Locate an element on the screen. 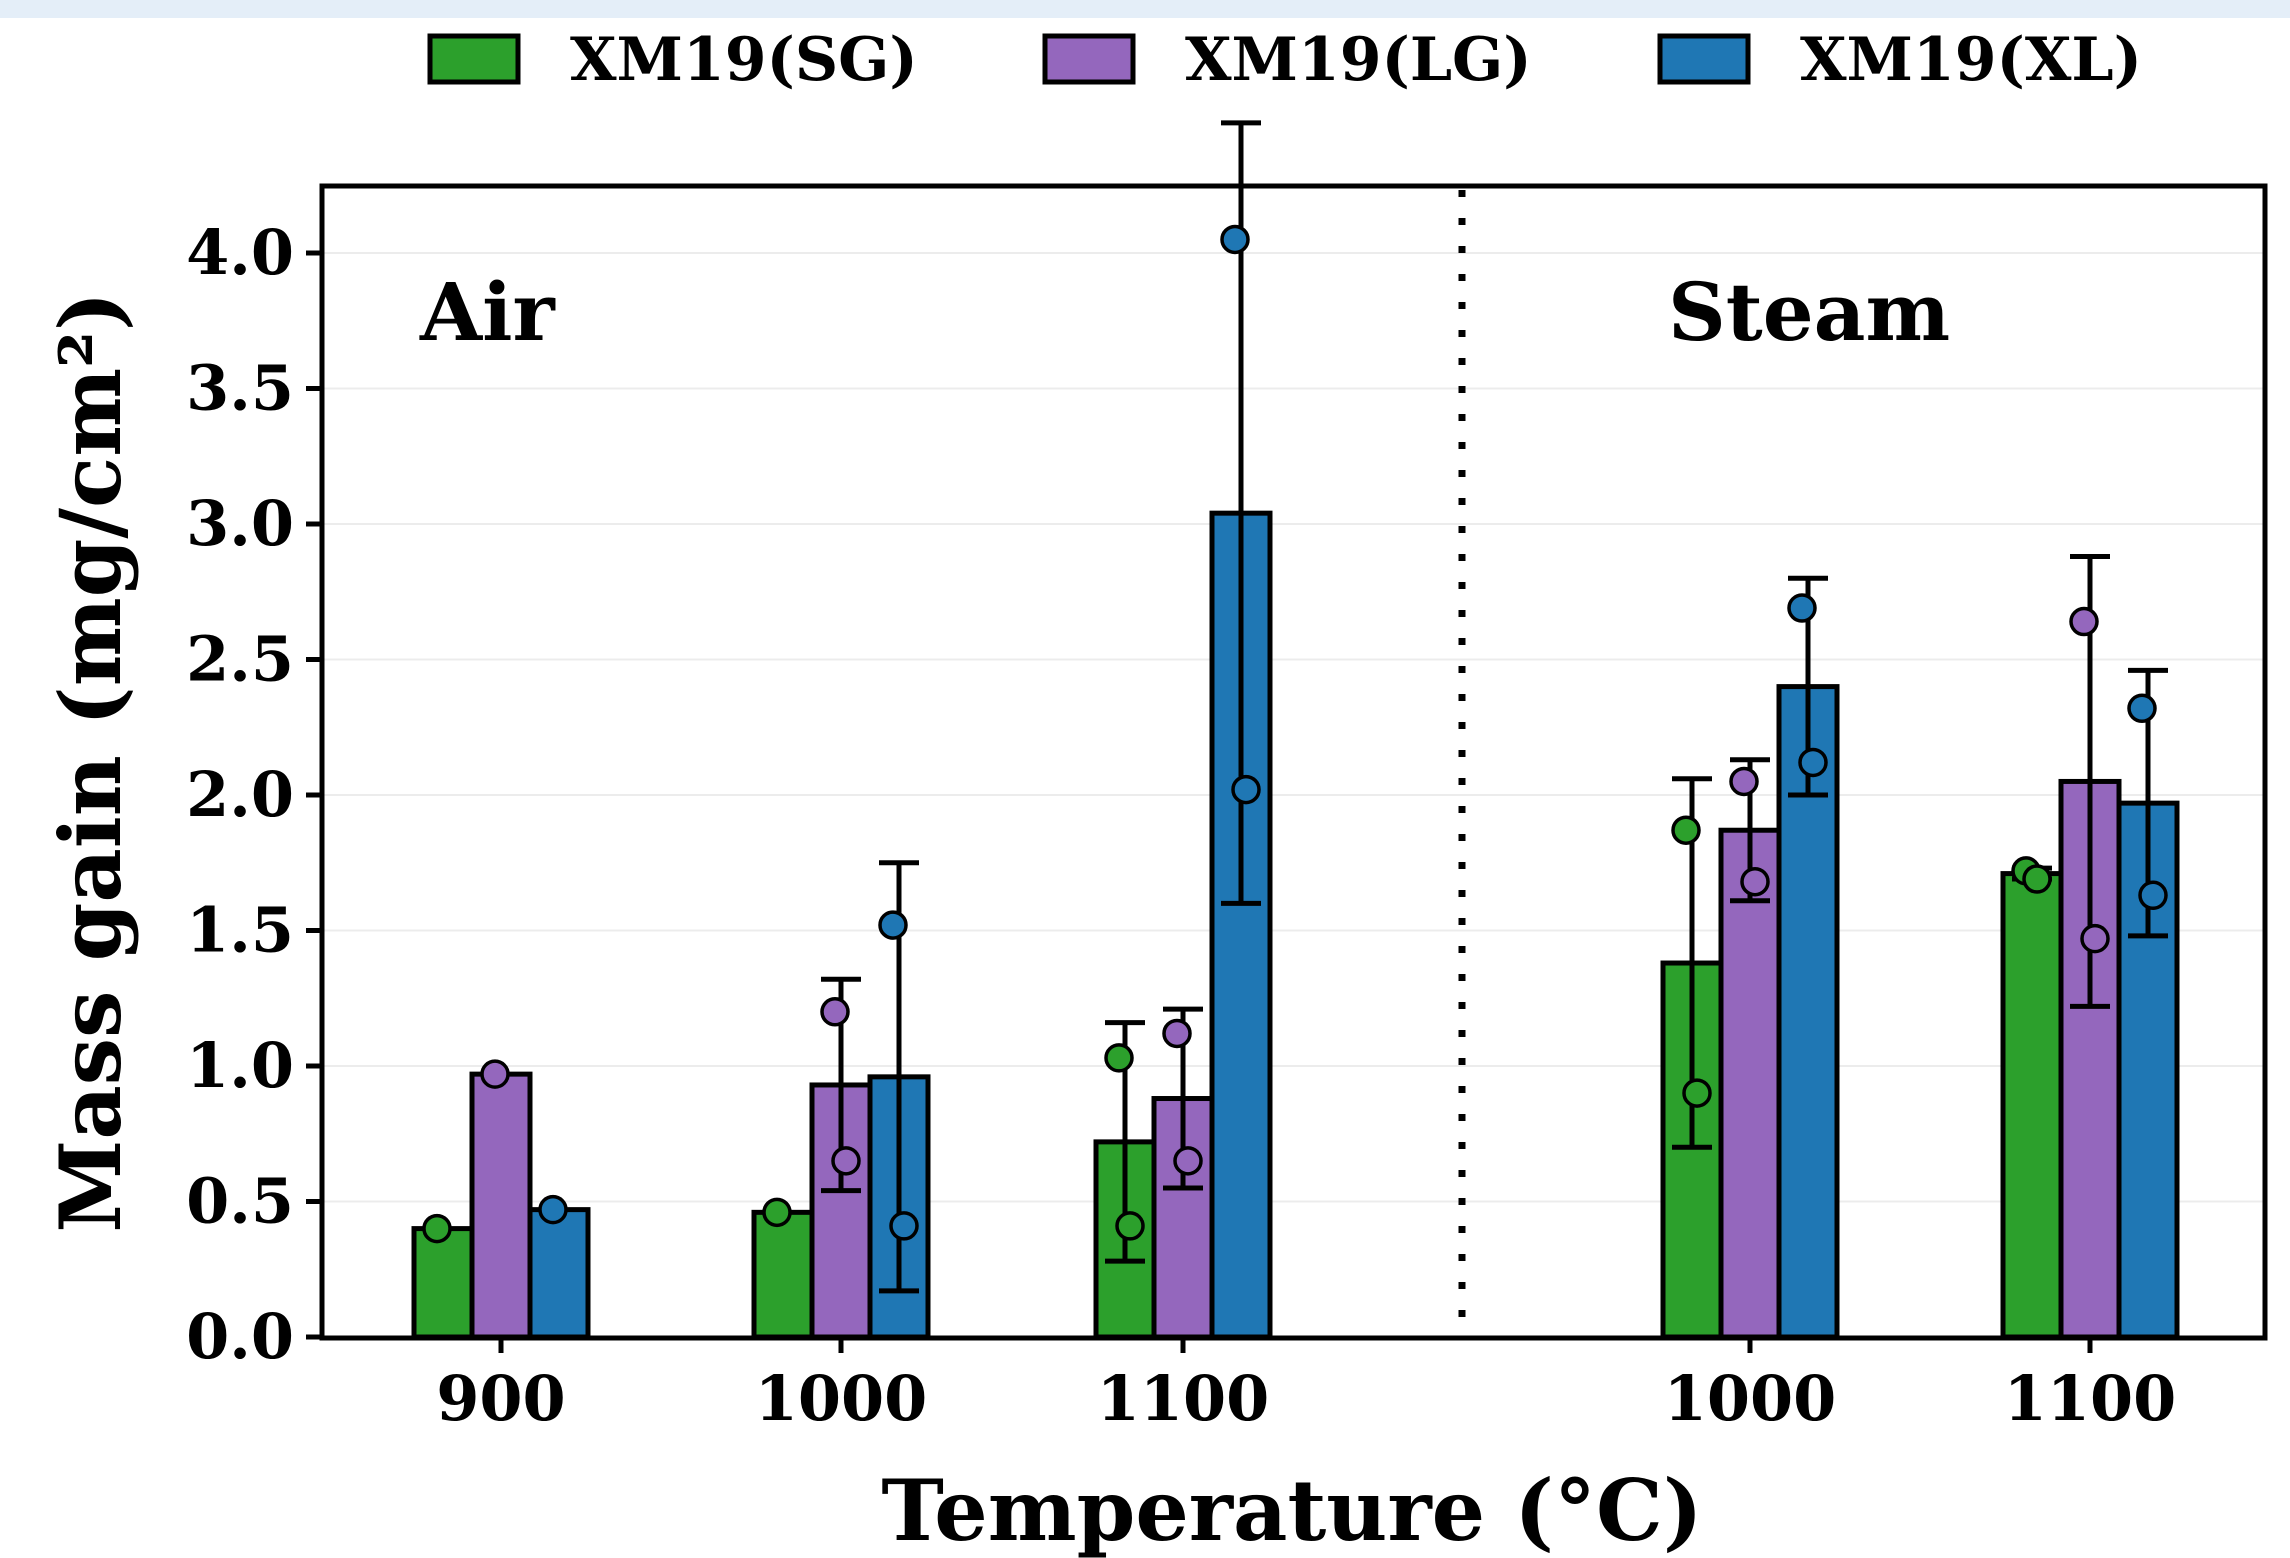 The image size is (2290, 1558). top-band is located at coordinates (1145, 9).